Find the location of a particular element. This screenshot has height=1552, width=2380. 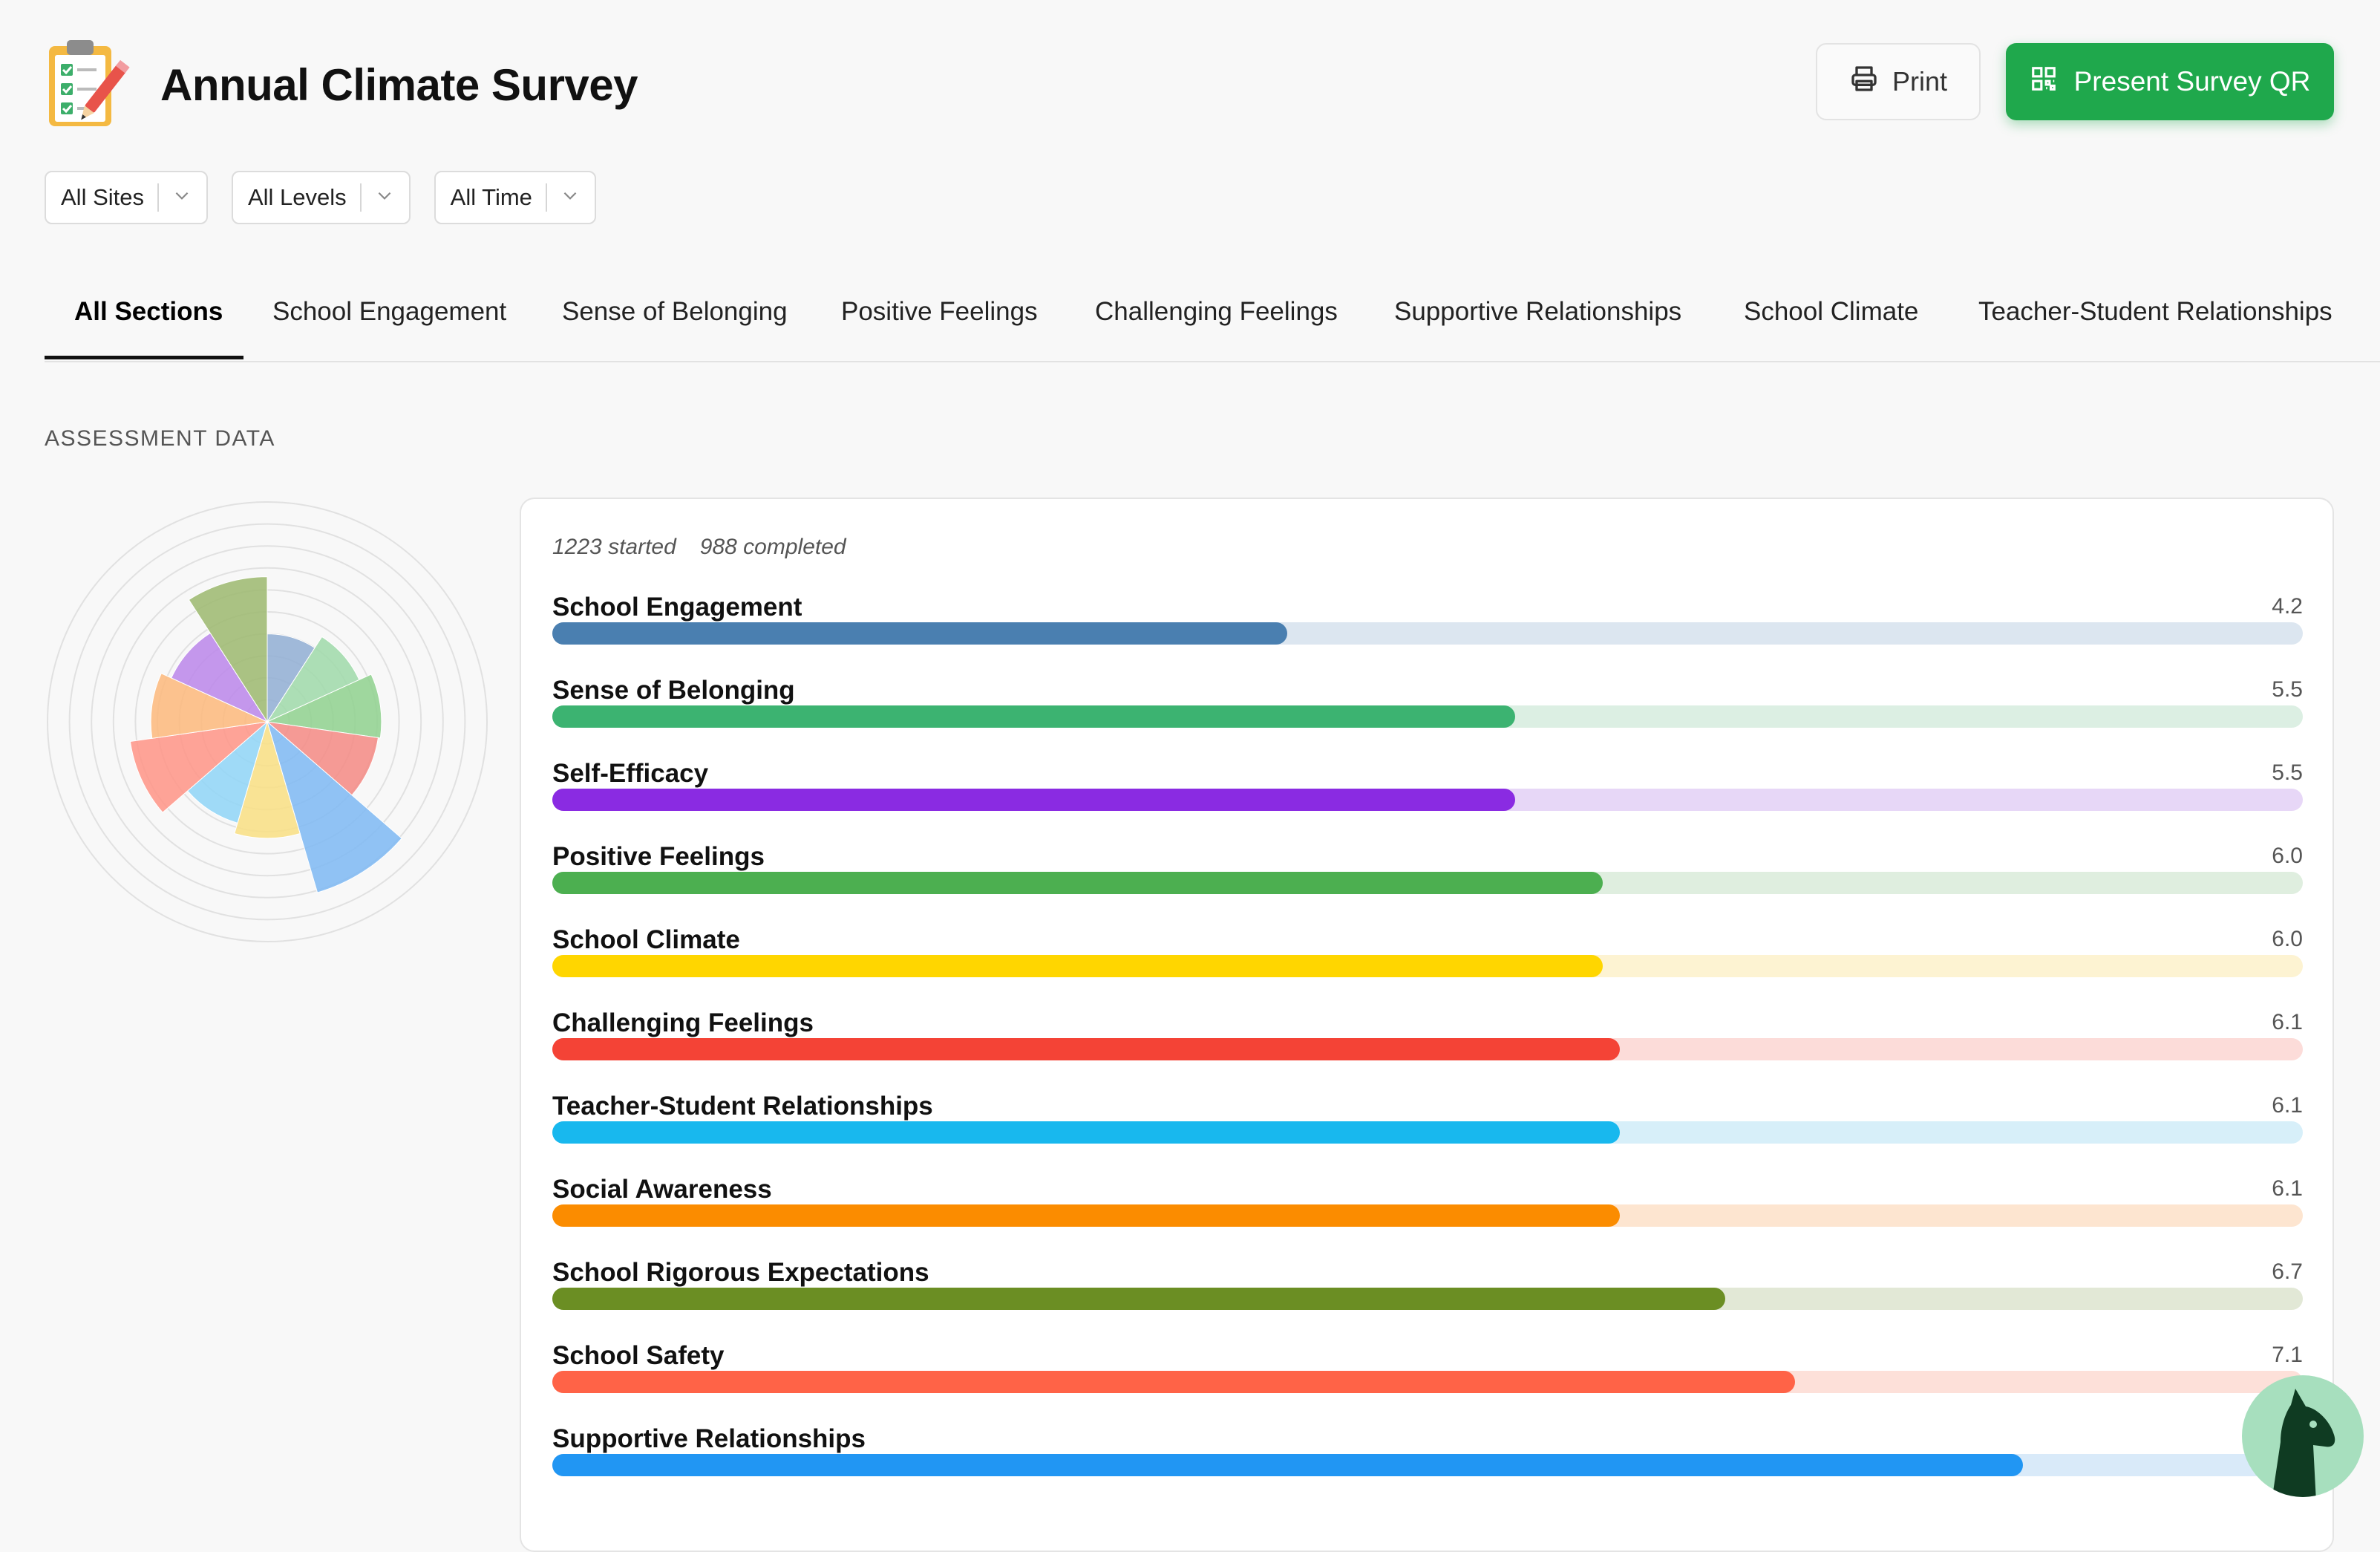

qr-code-icon is located at coordinates (2044, 82).